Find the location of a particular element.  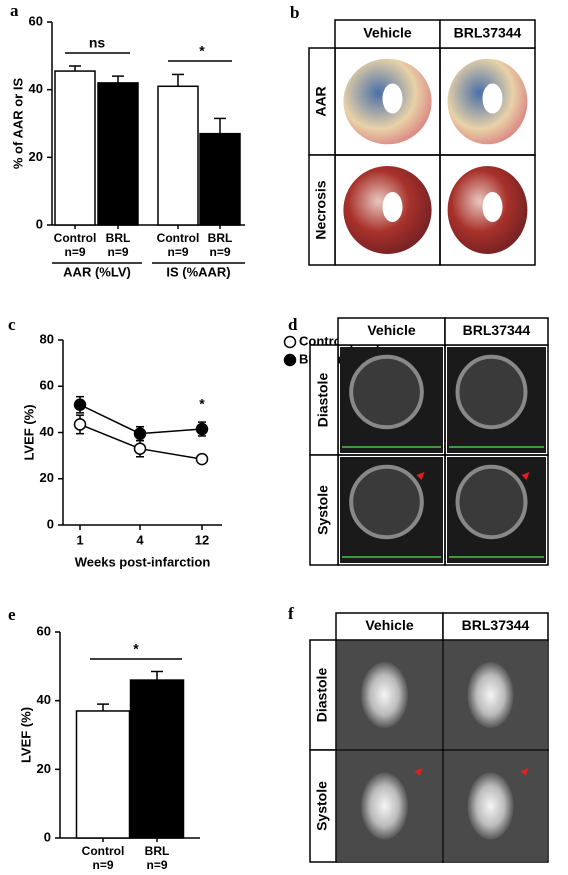

group-label: AAR (%LV) is located at coordinates (97, 271).